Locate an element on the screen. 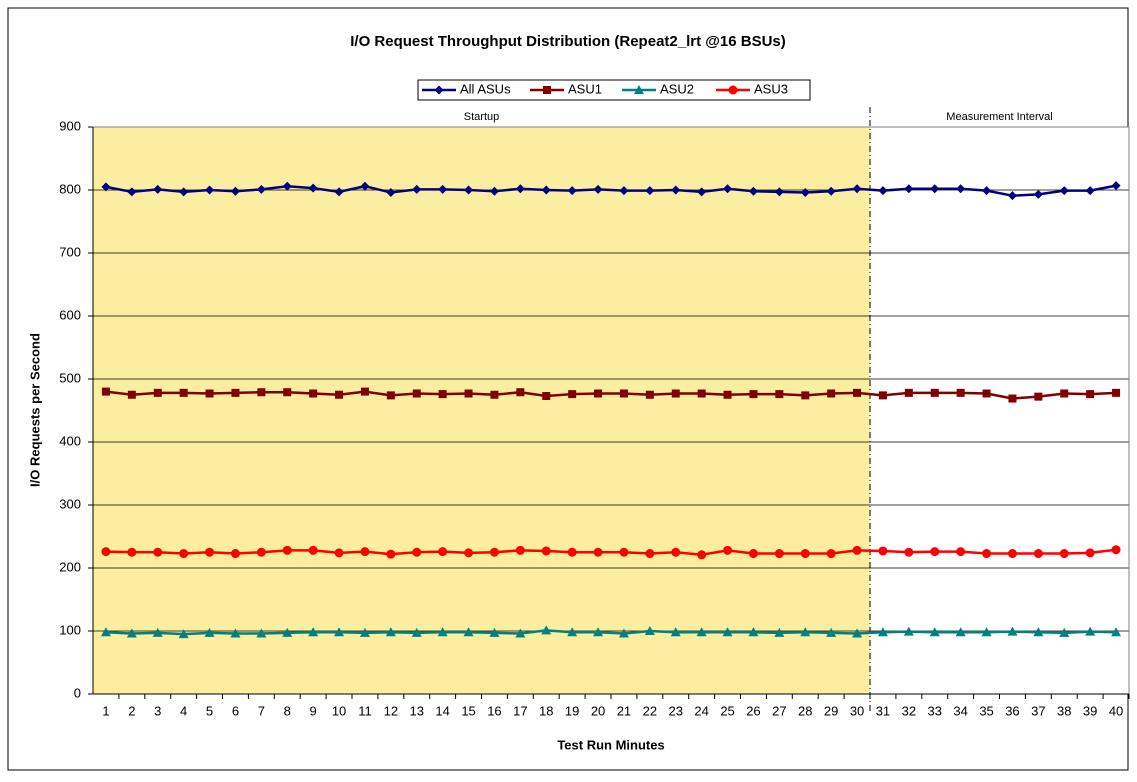 The height and width of the screenshot is (782, 1137). legend is located at coordinates (614, 90).